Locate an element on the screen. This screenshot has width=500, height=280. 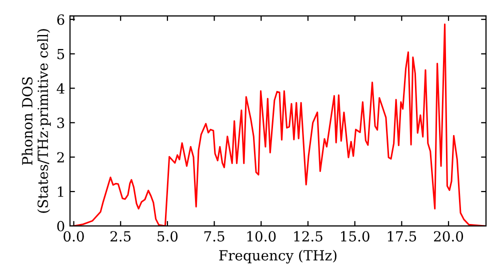
x-tick-label: 2.5 is located at coordinates (120, 236).